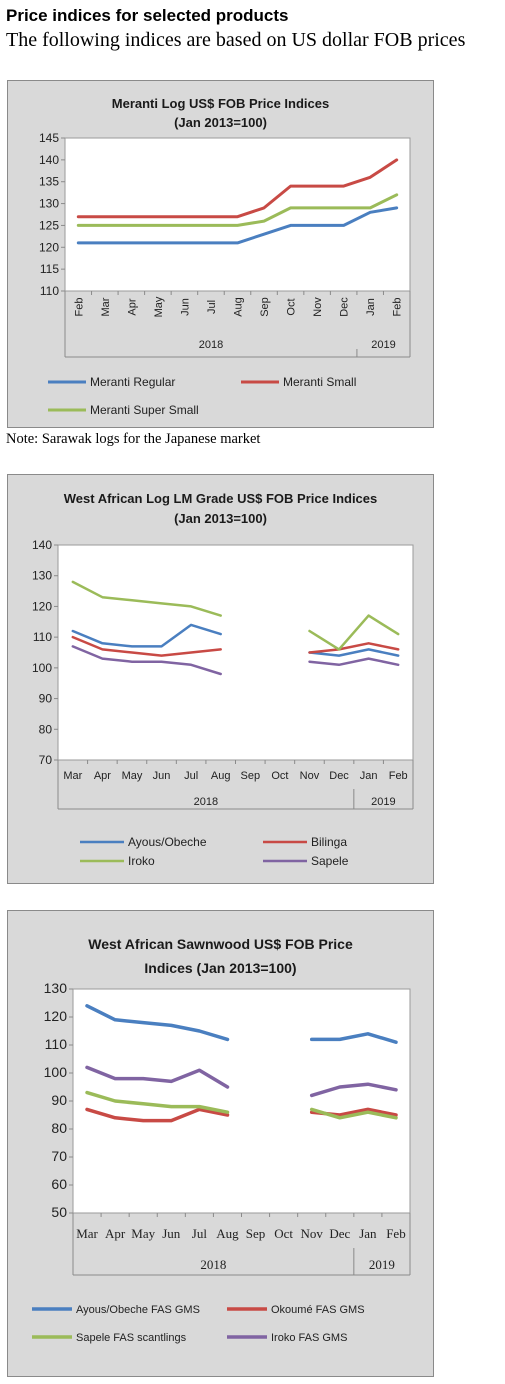 The width and height of the screenshot is (505, 1384). Describe the element at coordinates (49, 138) in the screenshot. I see `y-tick-label: 145` at that location.